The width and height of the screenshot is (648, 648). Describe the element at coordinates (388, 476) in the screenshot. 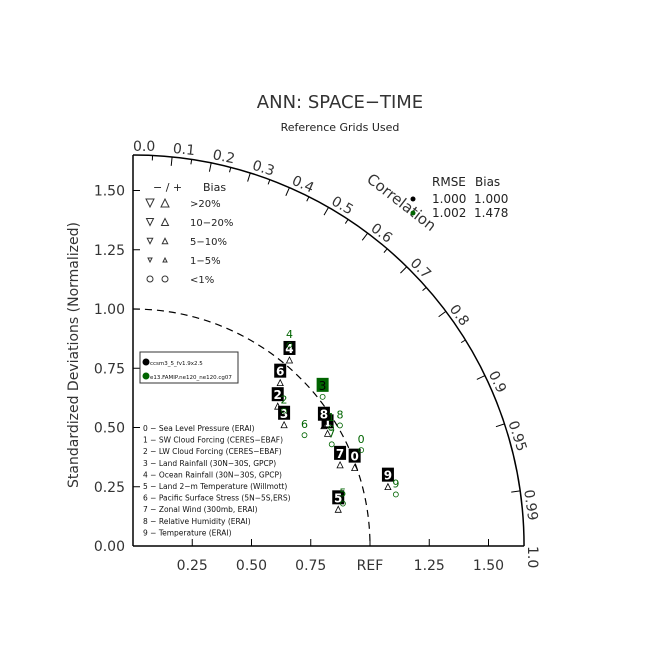

I see `point-label: 9` at that location.